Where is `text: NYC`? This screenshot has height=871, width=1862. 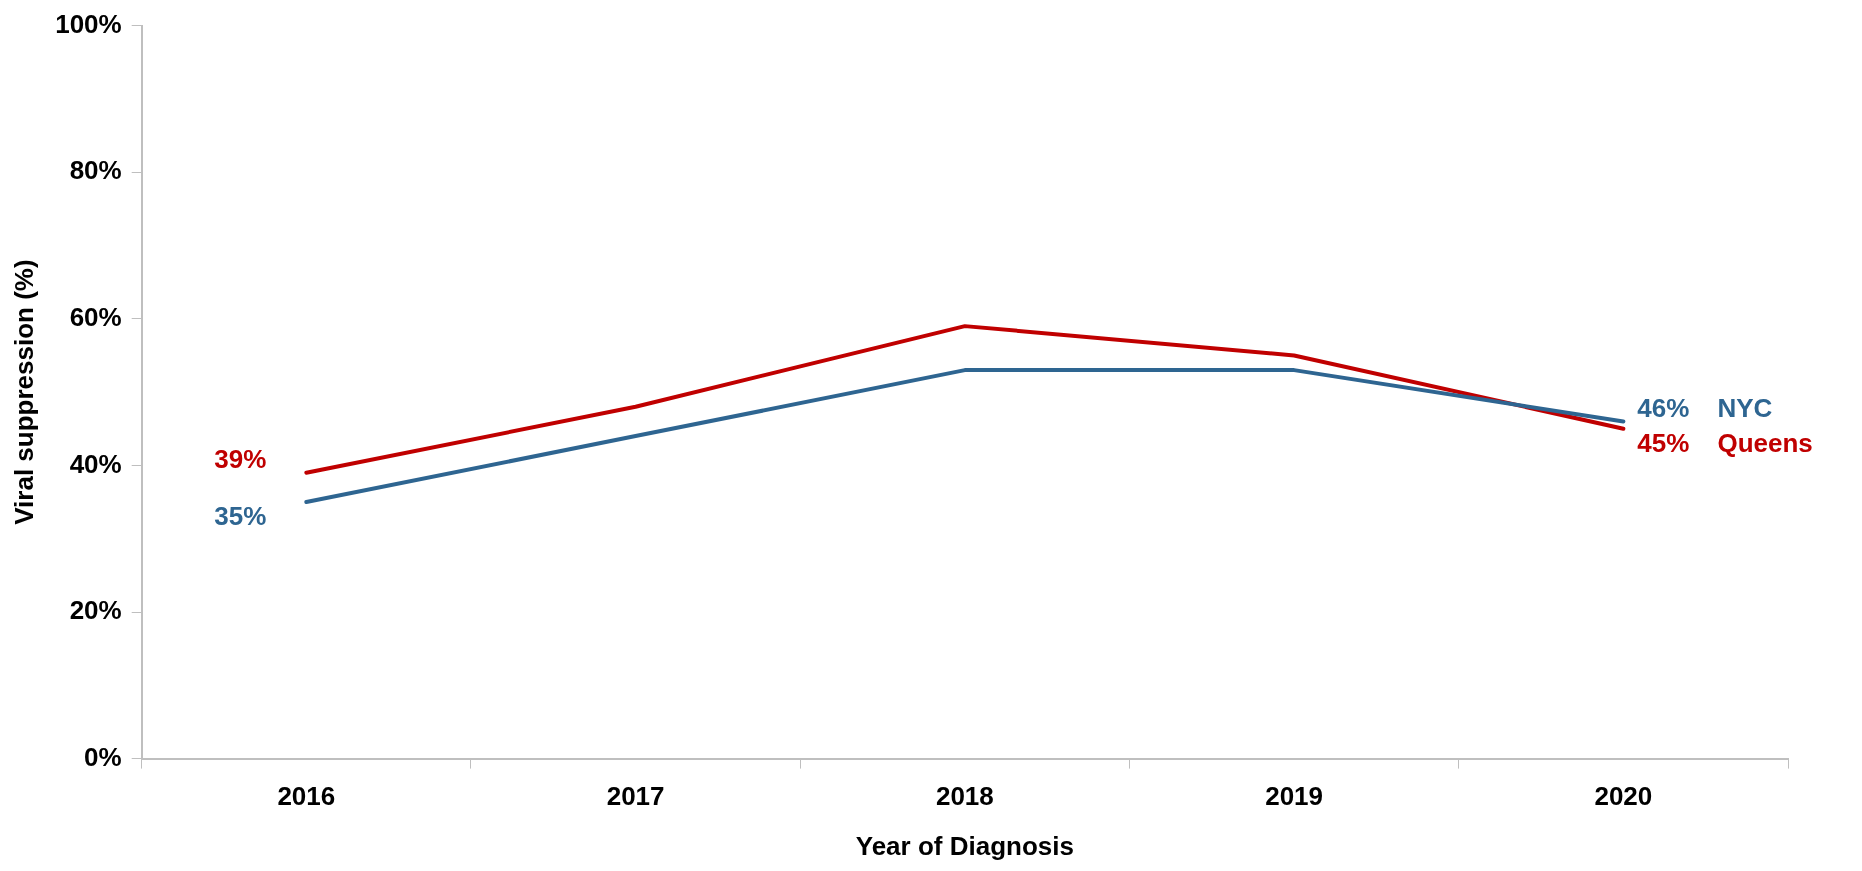
text: NYC is located at coordinates (1745, 407).